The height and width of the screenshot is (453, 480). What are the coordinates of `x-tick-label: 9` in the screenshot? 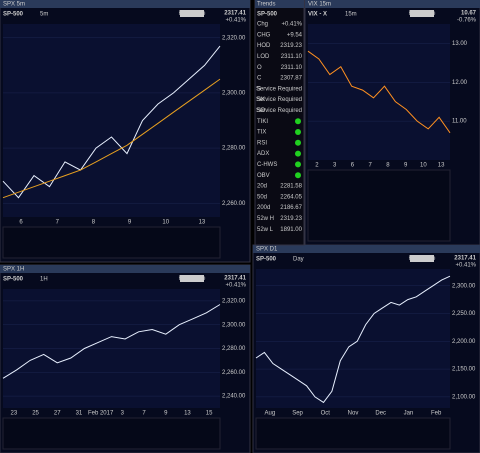 It's located at (166, 414).